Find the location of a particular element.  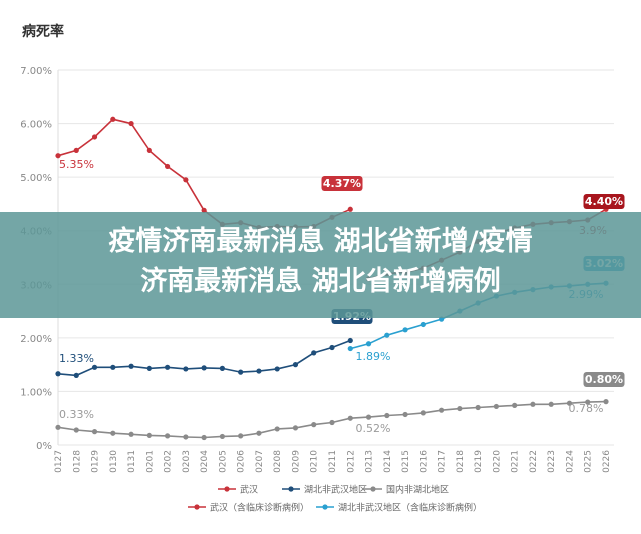

banner-text: 疫情济南最新消息 湖北省新增/疫情 济南最新消息 湖北省新增病例 is located at coordinates (320, 262).